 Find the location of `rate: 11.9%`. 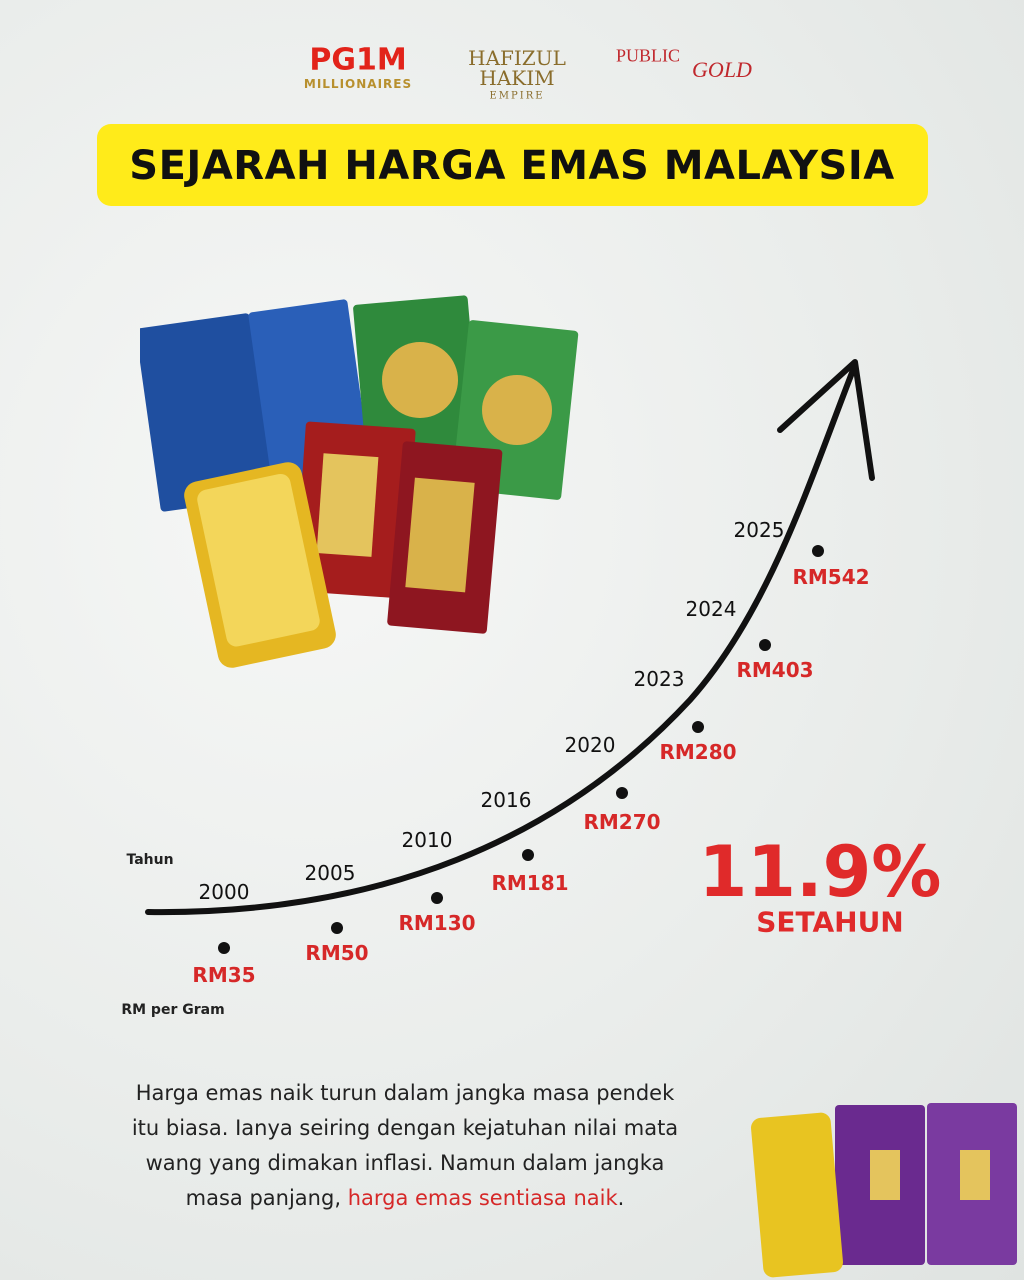

rate: 11.9% is located at coordinates (820, 872).